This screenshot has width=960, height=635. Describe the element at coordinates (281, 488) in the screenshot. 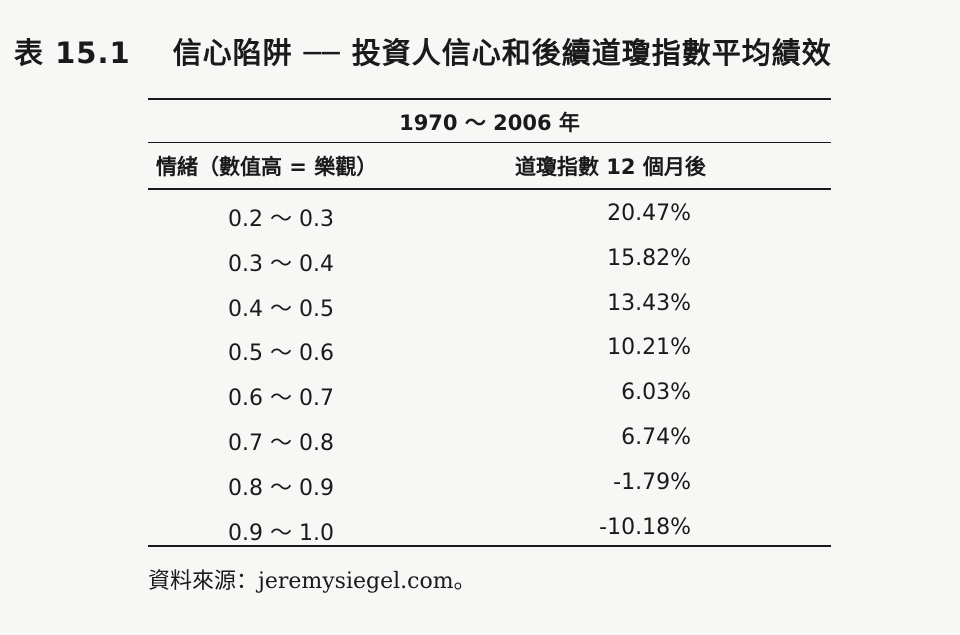

I see `sentiment-range: 0.8 ～ 0.9` at that location.